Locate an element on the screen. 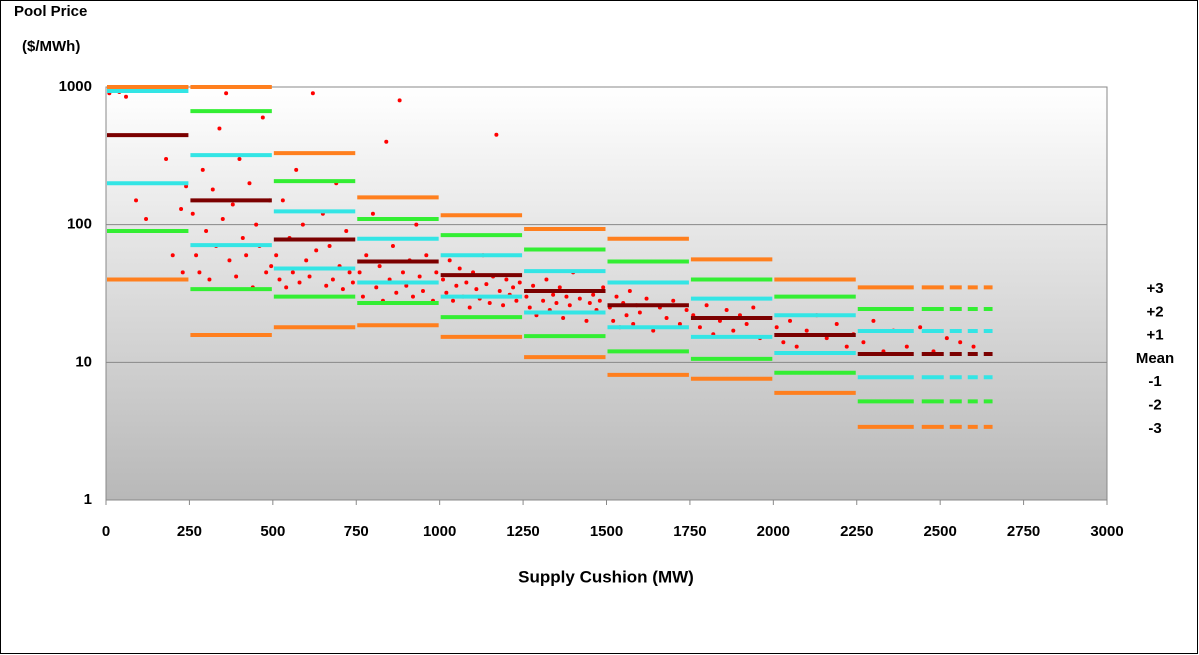 The height and width of the screenshot is (655, 1199). x-tick-label: 250 is located at coordinates (189, 531).